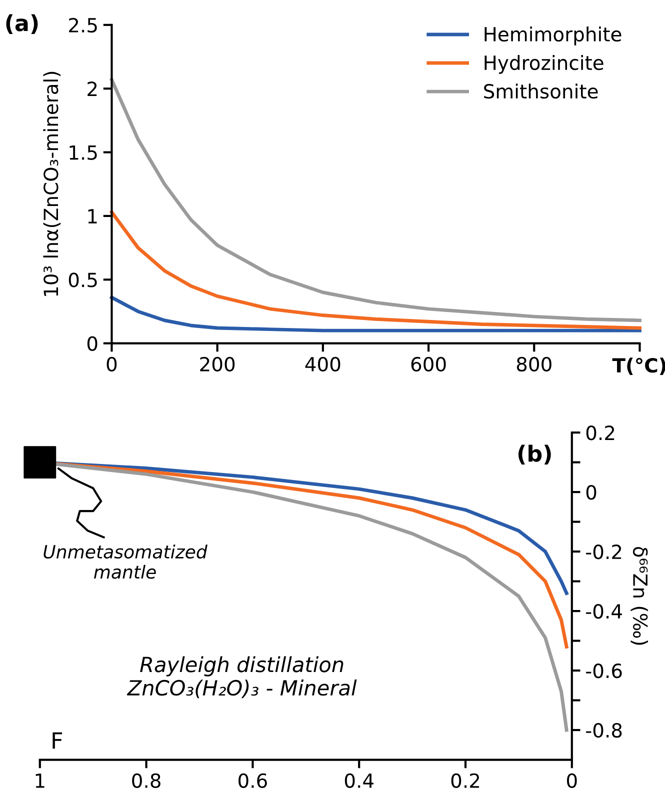 This screenshot has height=804, width=665. I want to click on x-tick-label: 0.4, so click(359, 780).